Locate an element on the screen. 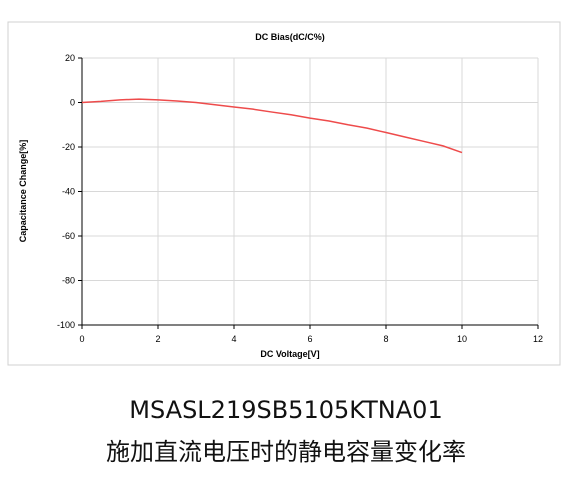  y-tick-label: -20 is located at coordinates (68, 147).